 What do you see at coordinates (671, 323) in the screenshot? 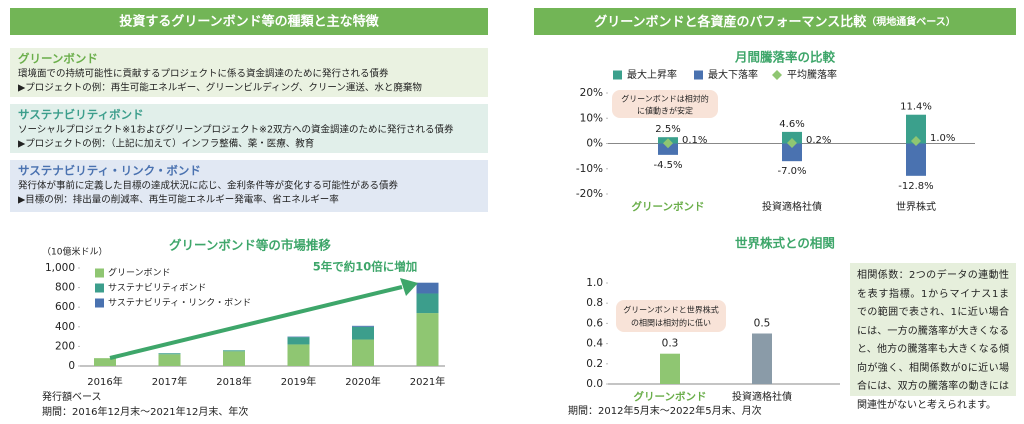
I see `annotation: の相関は相対的に低い` at bounding box center [671, 323].